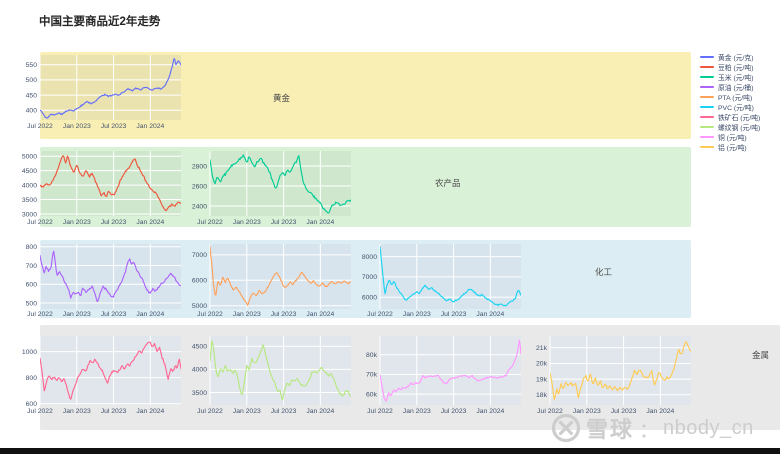 This screenshot has height=454, width=780. I want to click on legend-label: 铁矿石 (元/吨), so click(739, 118).